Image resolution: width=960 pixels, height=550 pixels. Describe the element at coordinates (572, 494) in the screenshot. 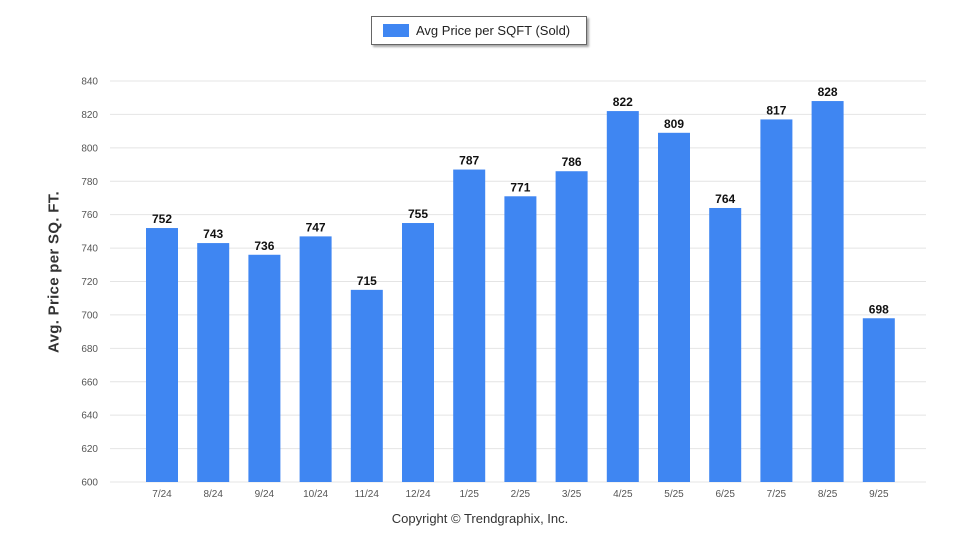

I see `x-tick-label: 3/25` at that location.